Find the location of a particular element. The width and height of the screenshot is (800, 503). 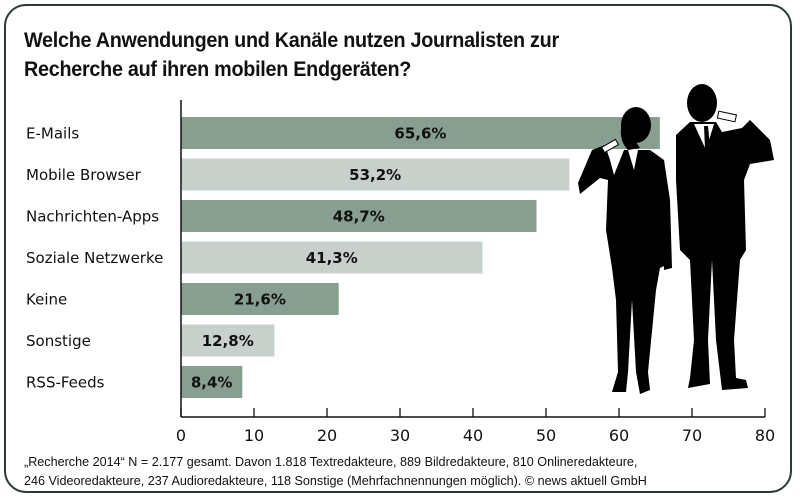

x-tick-label: 10 is located at coordinates (254, 435).